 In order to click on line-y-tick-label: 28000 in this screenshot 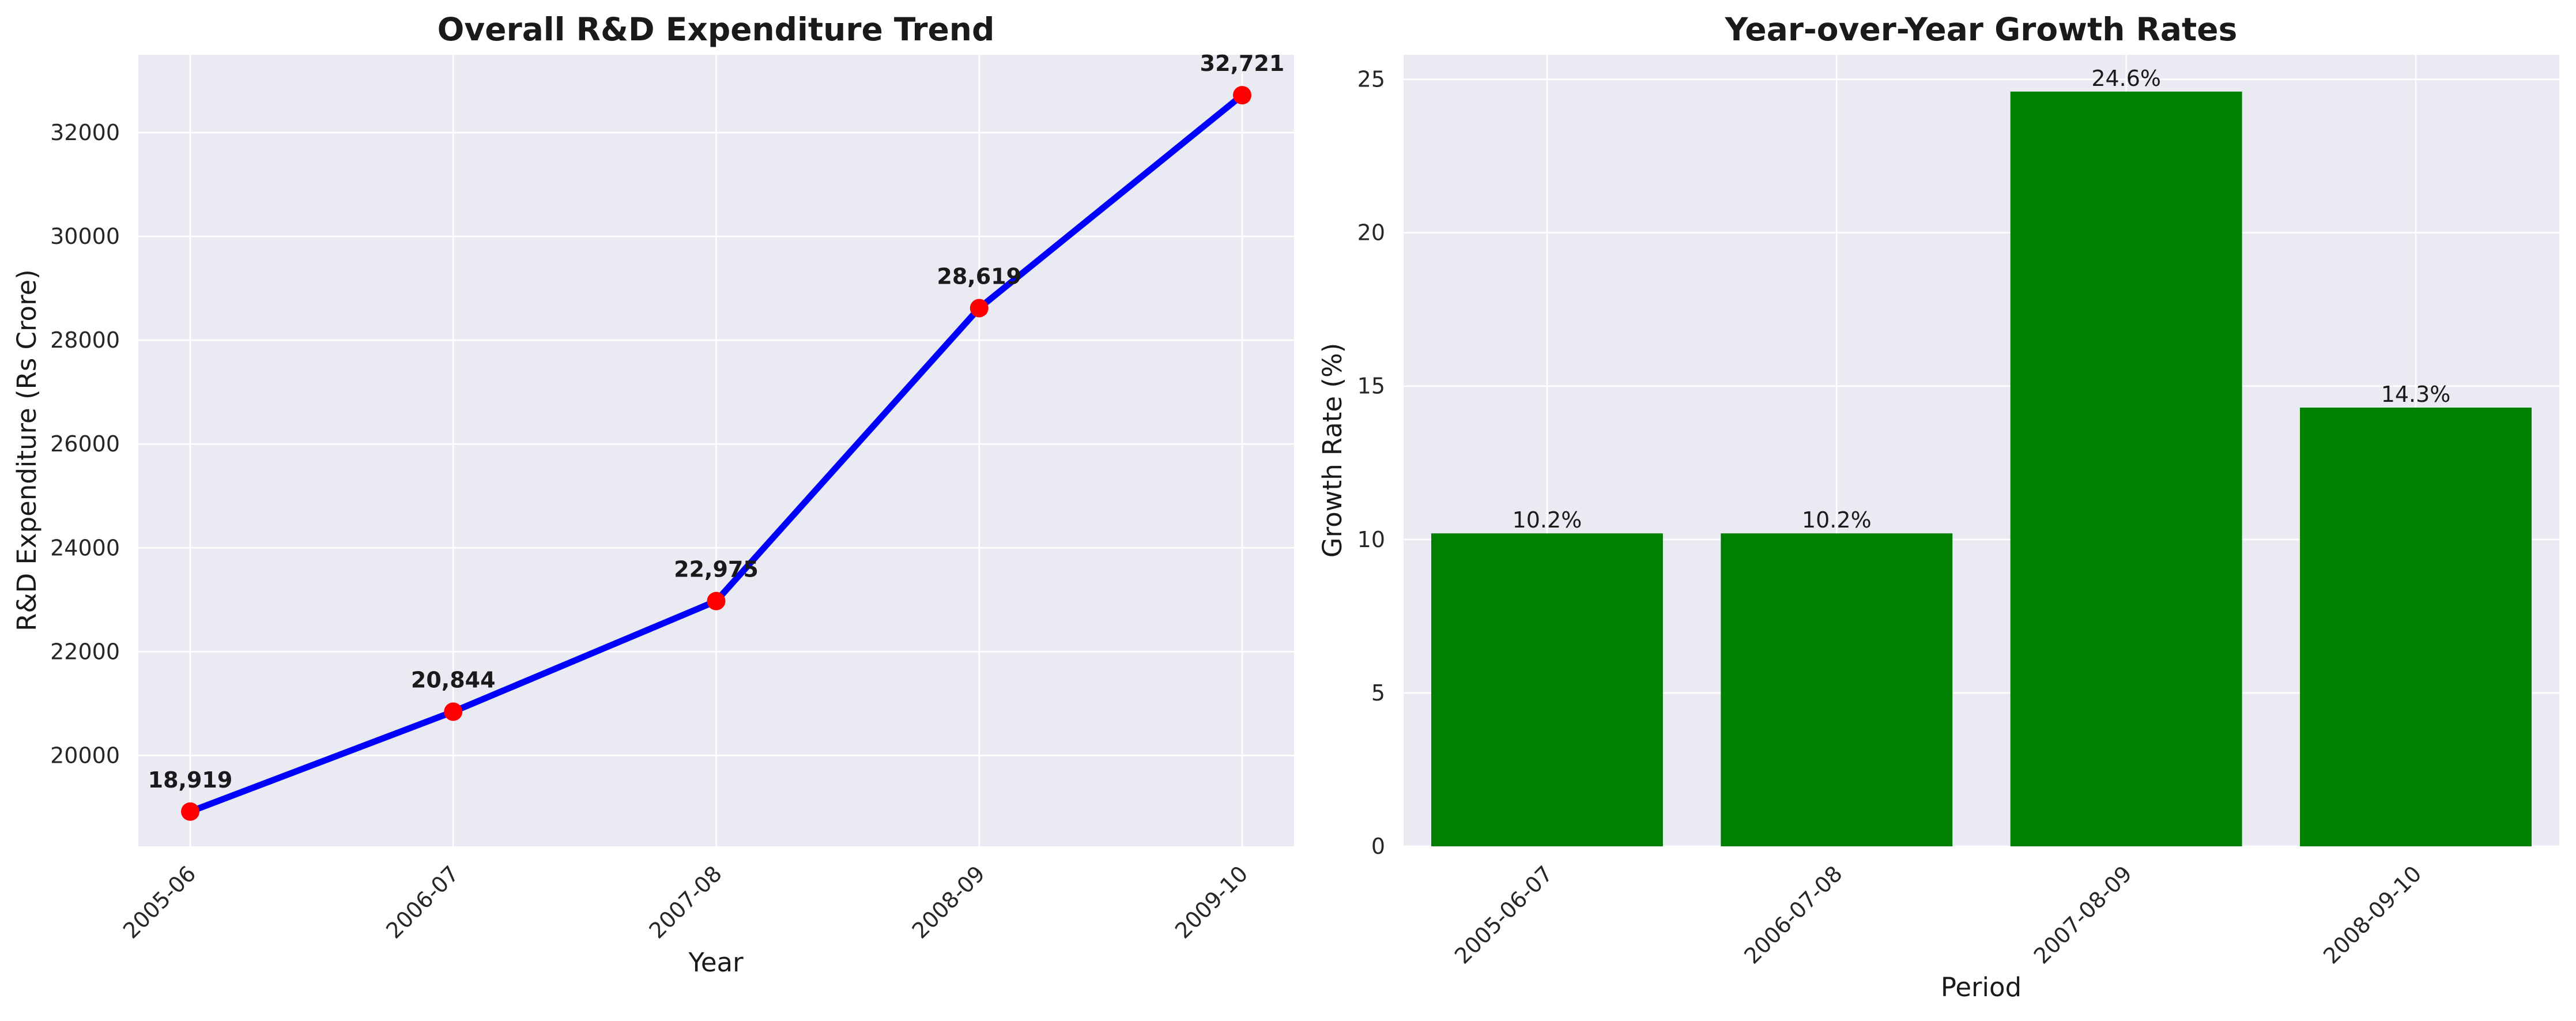, I will do `click(85, 340)`.